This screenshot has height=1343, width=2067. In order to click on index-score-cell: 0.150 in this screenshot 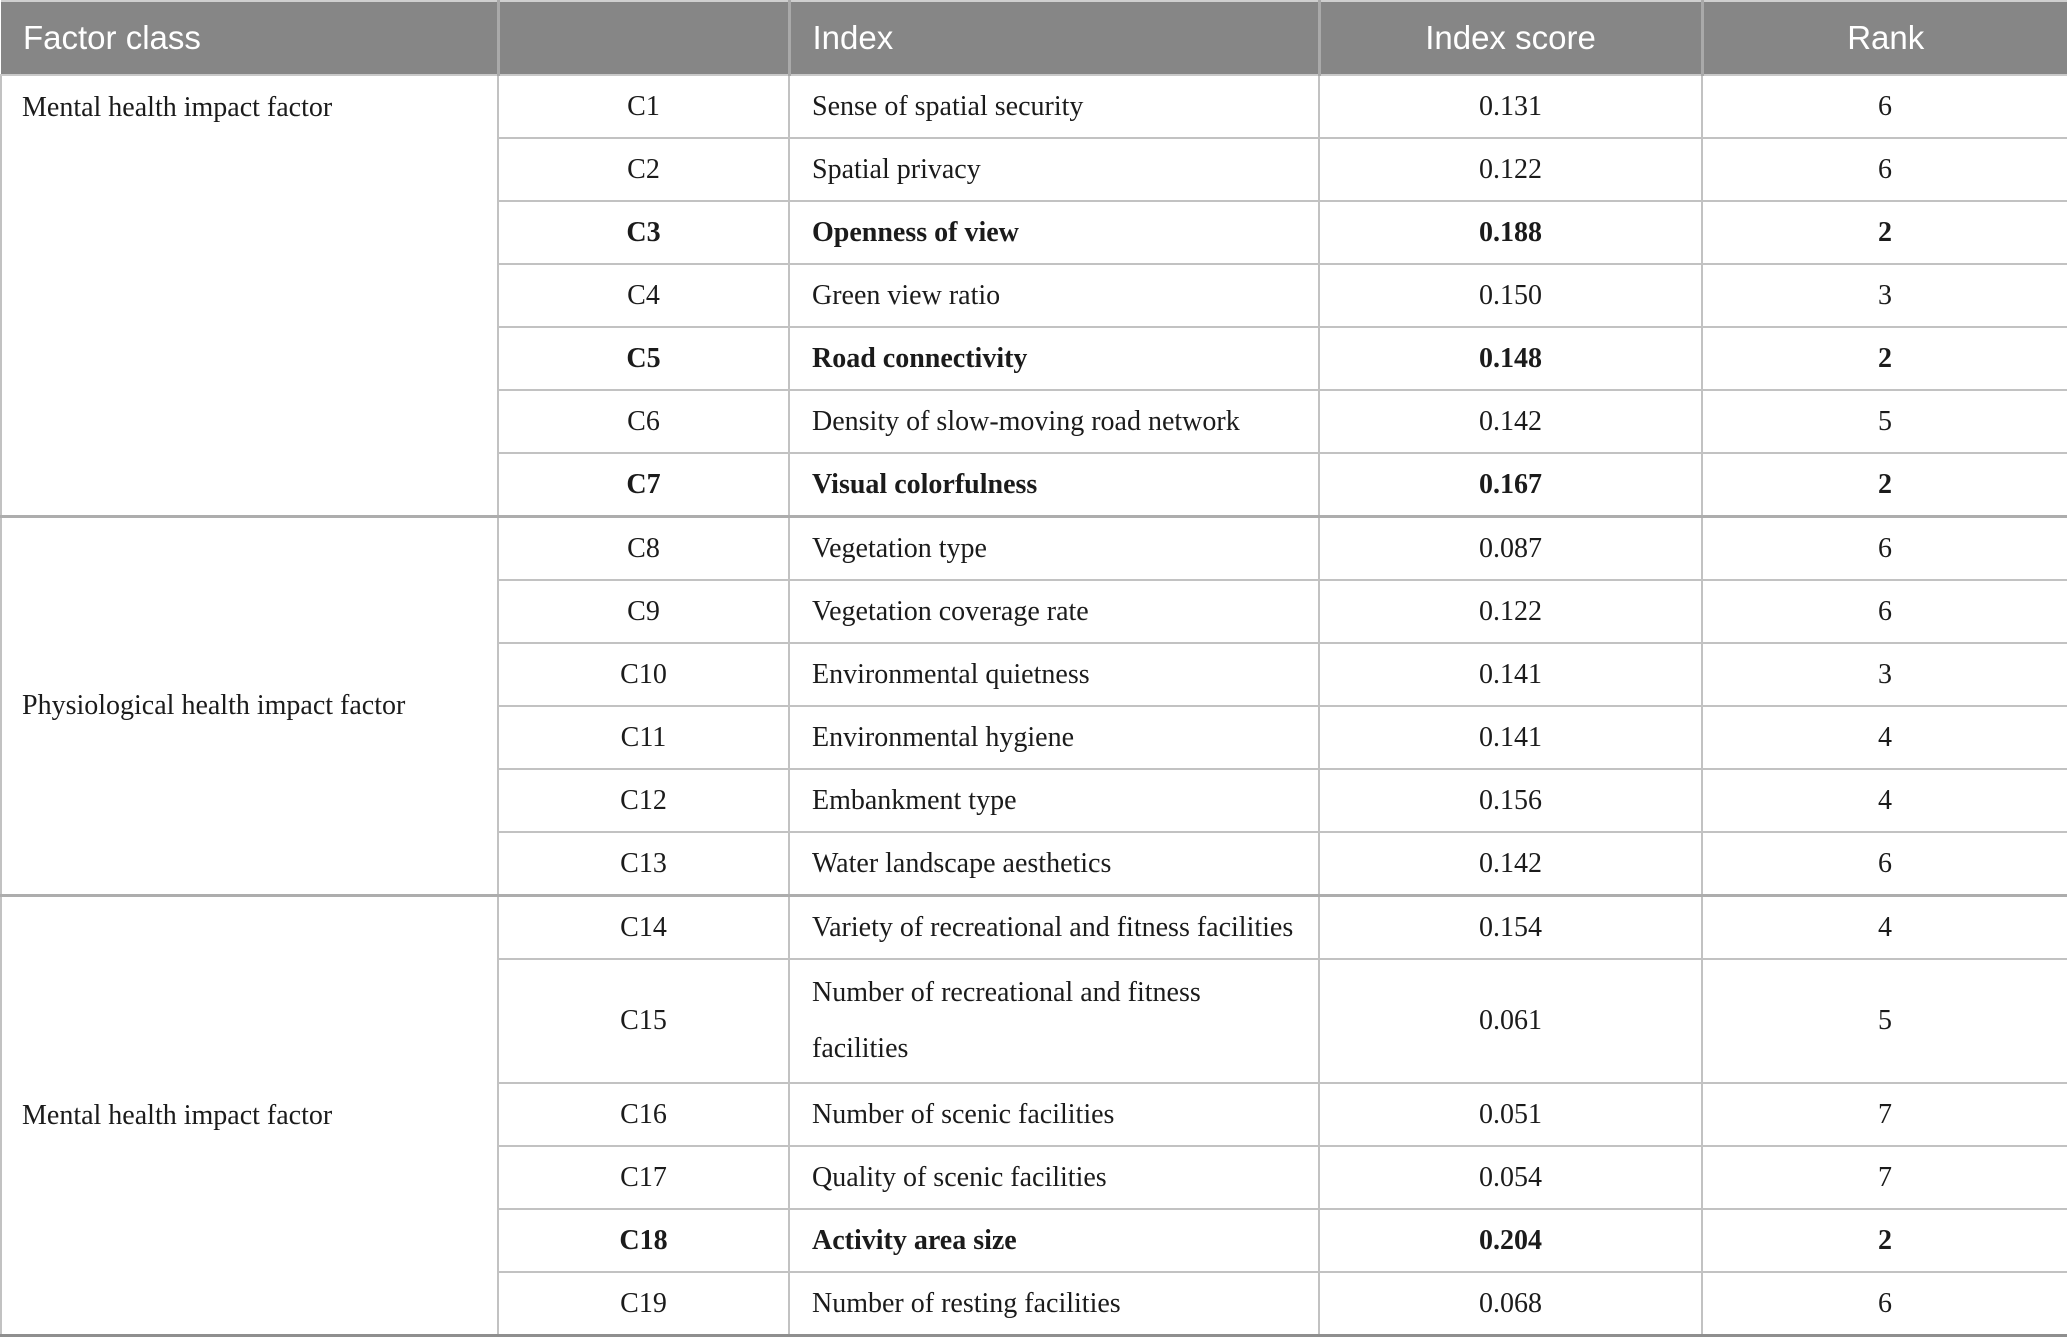, I will do `click(1510, 296)`.